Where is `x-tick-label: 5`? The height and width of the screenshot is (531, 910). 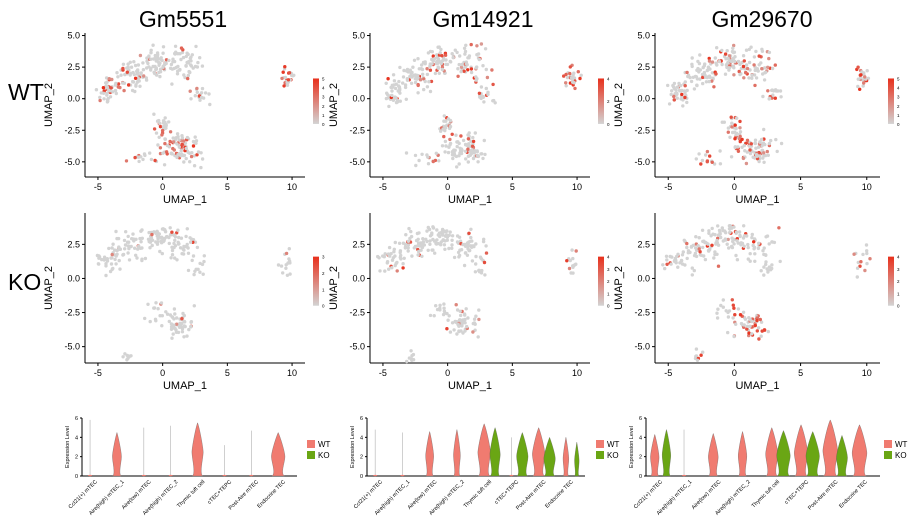
x-tick-label: 5 is located at coordinates (512, 187).